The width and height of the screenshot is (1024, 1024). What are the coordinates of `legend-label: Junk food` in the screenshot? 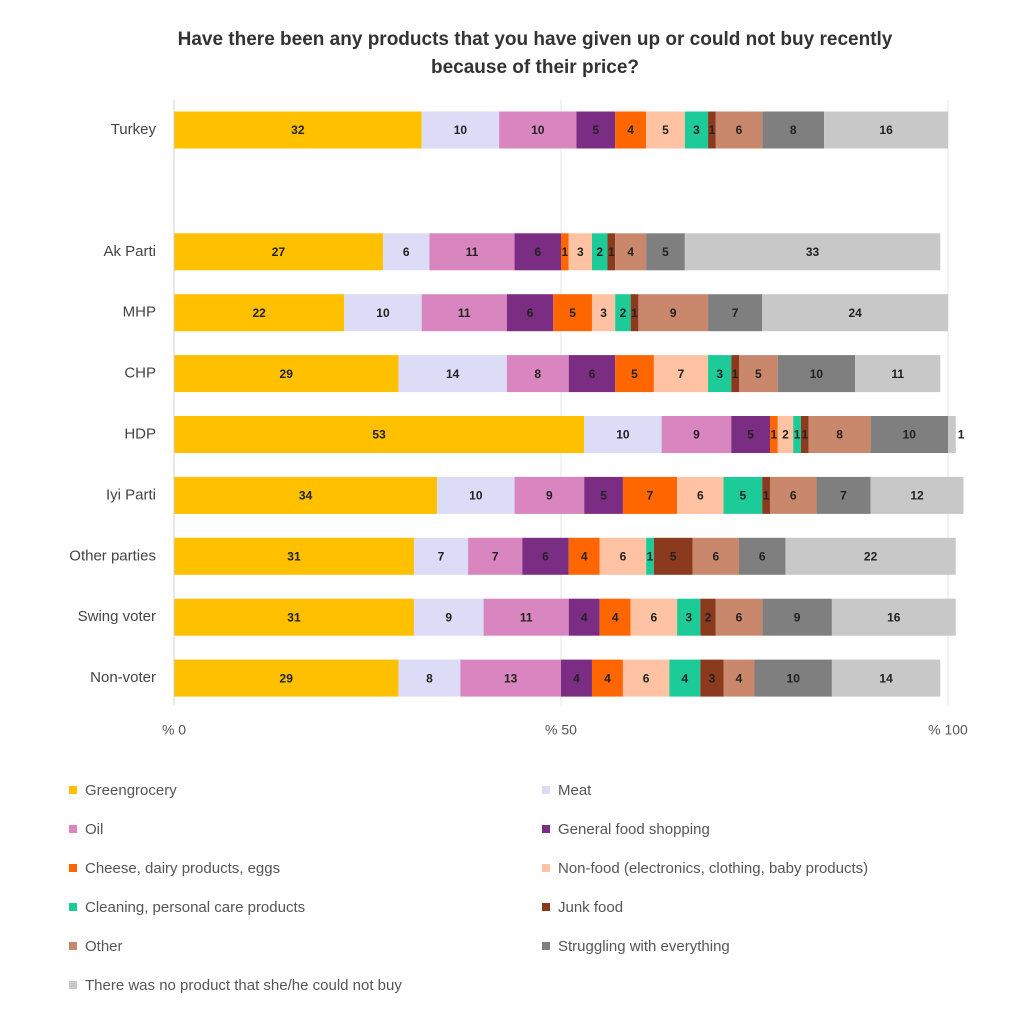 It's located at (590, 907).